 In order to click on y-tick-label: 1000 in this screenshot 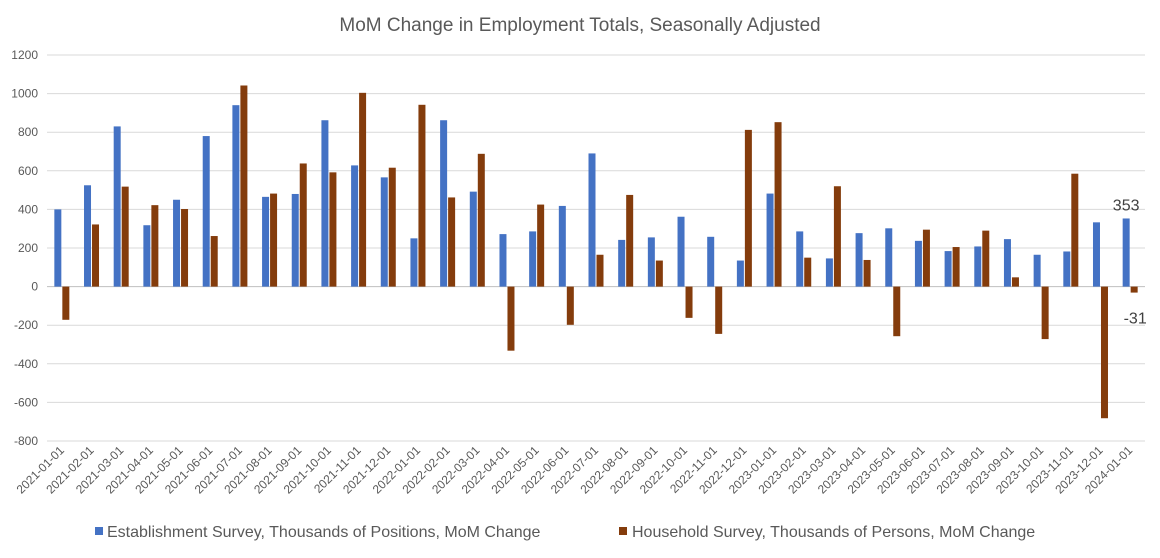, I will do `click(24, 94)`.